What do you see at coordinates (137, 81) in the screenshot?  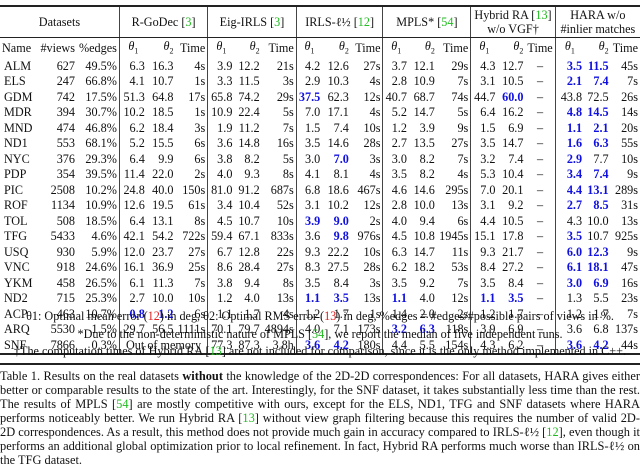 I see `rgodec-theta1: 4.1` at bounding box center [137, 81].